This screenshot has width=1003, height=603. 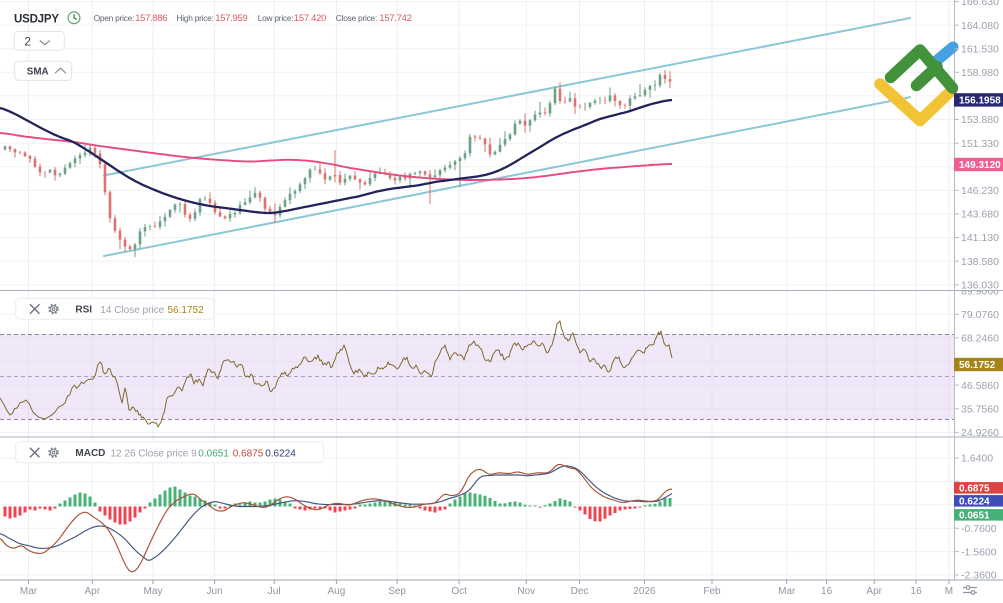 What do you see at coordinates (395, 17) in the screenshot?
I see `svg-text: 157.742` at bounding box center [395, 17].